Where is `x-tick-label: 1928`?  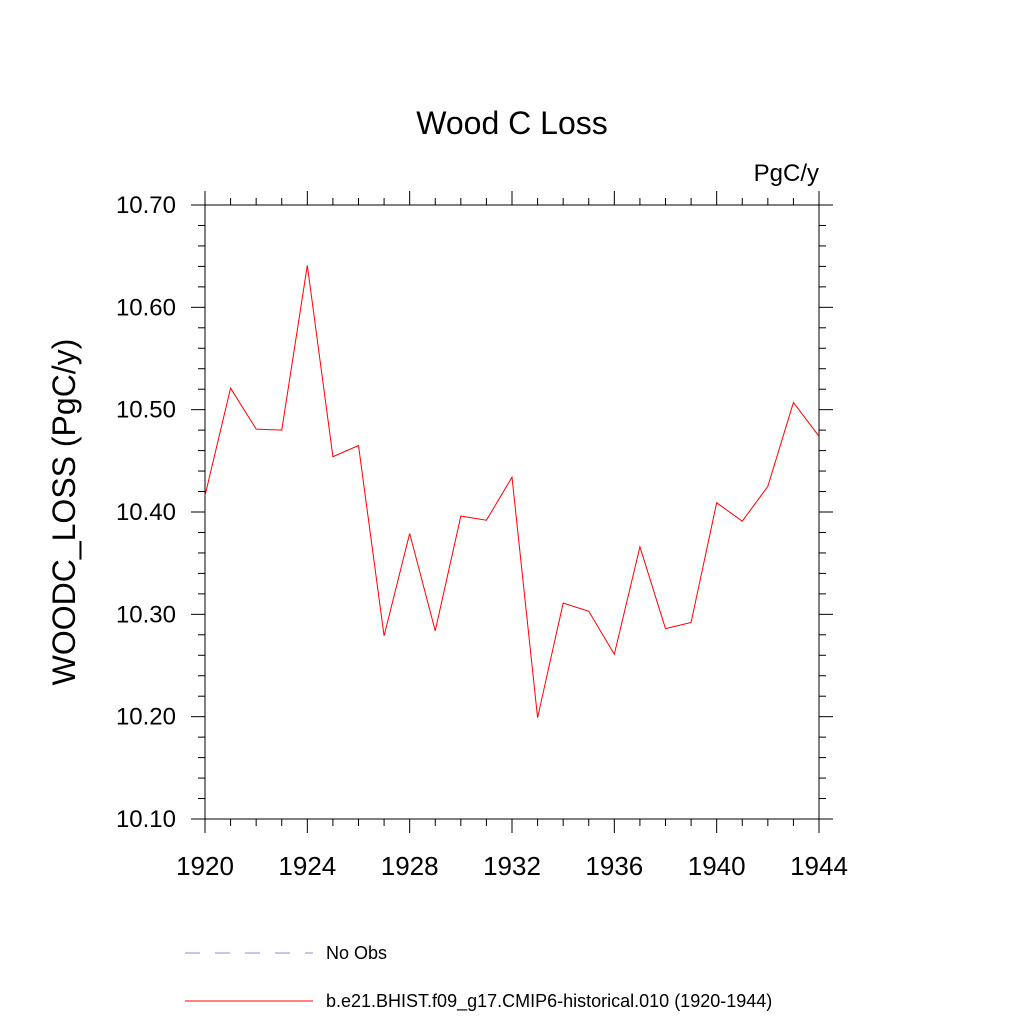 x-tick-label: 1928 is located at coordinates (410, 866).